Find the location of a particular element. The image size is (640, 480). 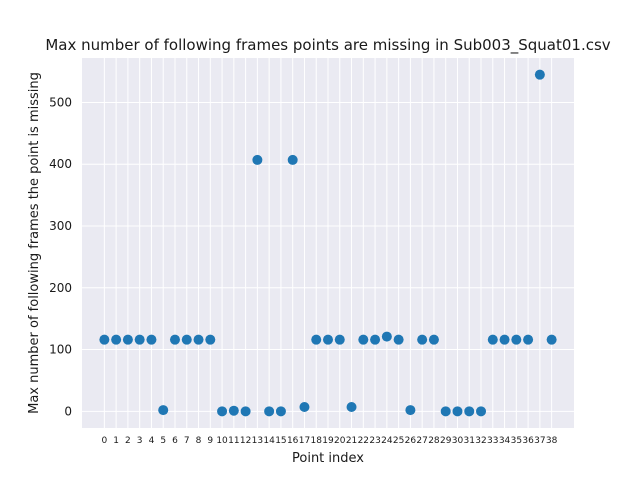

x-tick-label: 26 is located at coordinates (411, 441).